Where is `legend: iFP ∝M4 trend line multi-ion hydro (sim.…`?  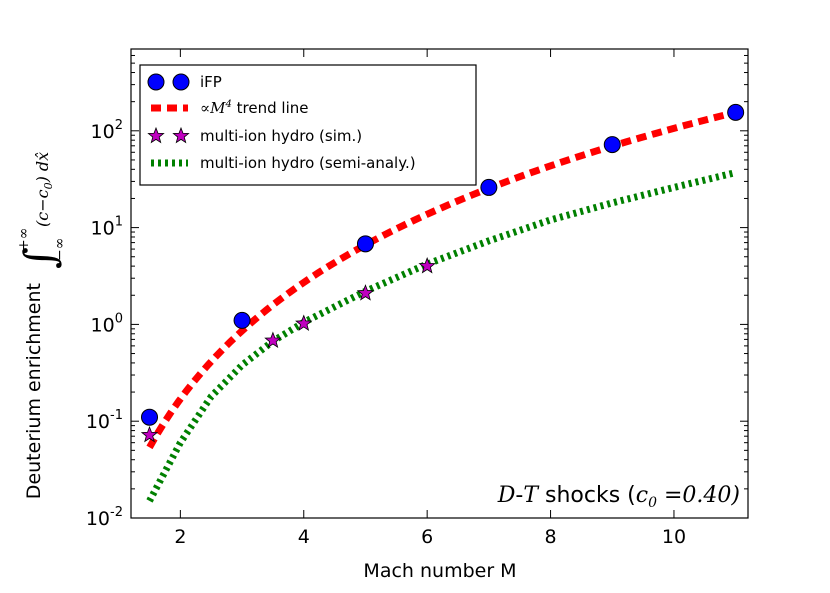 legend: iFP ∝M4 trend line multi-ion hydro (sim.… is located at coordinates (308, 125).